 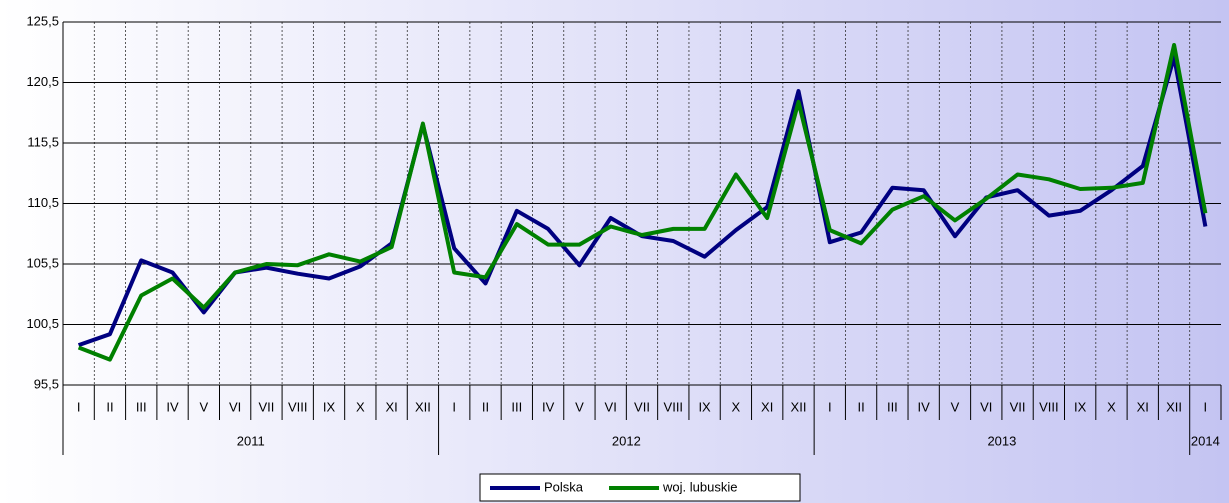 I want to click on y-tick-label: 115,5, so click(x=43, y=141).